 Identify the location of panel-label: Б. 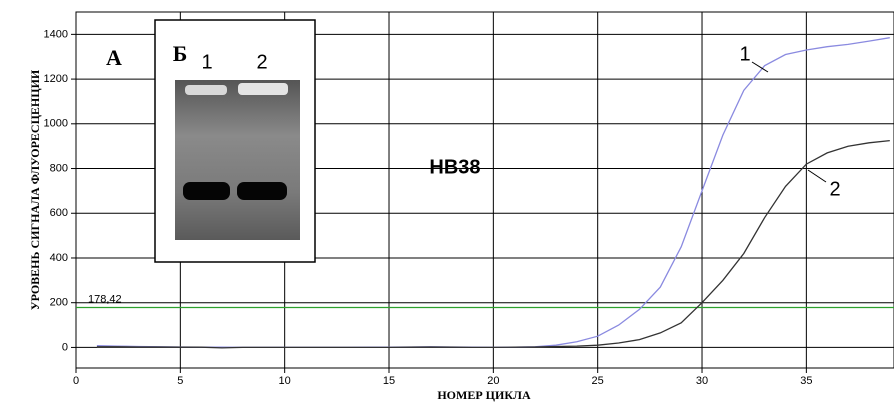
(180, 53).